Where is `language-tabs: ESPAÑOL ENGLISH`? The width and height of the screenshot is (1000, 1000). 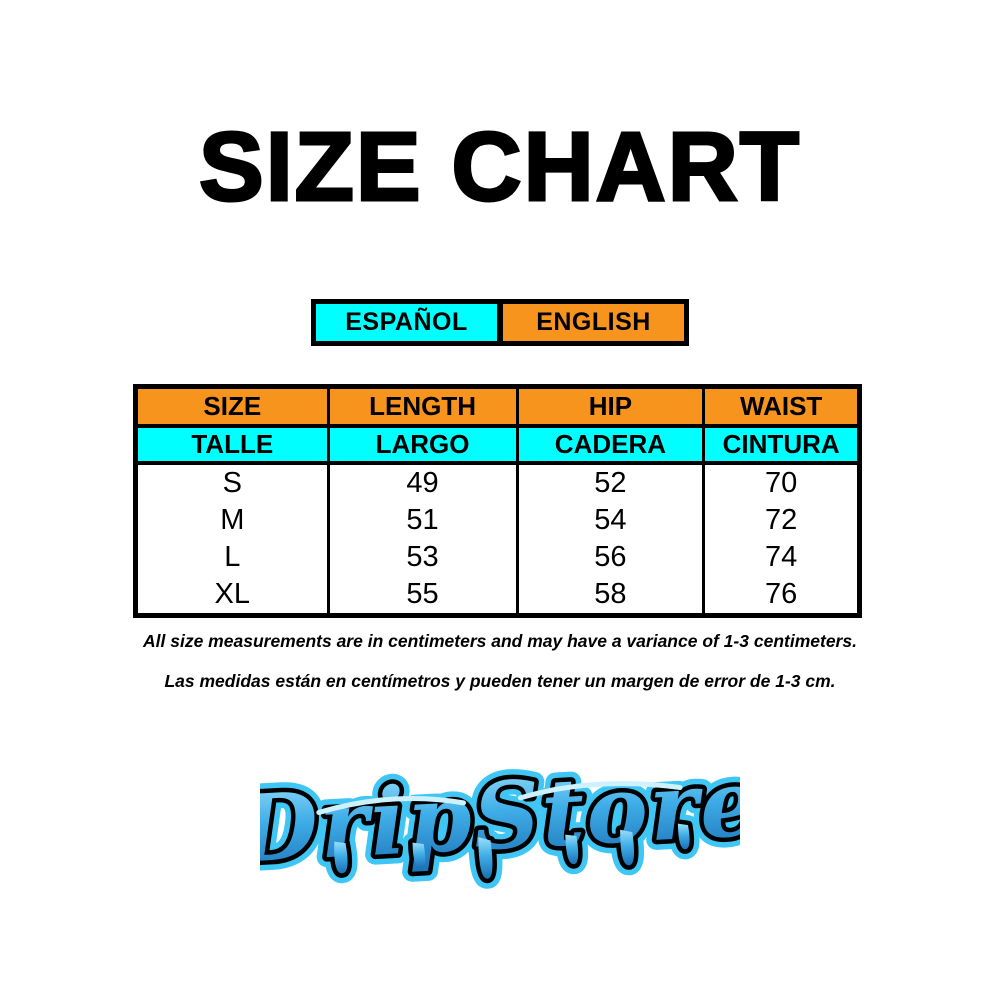 language-tabs: ESPAÑOL ENGLISH is located at coordinates (500, 322).